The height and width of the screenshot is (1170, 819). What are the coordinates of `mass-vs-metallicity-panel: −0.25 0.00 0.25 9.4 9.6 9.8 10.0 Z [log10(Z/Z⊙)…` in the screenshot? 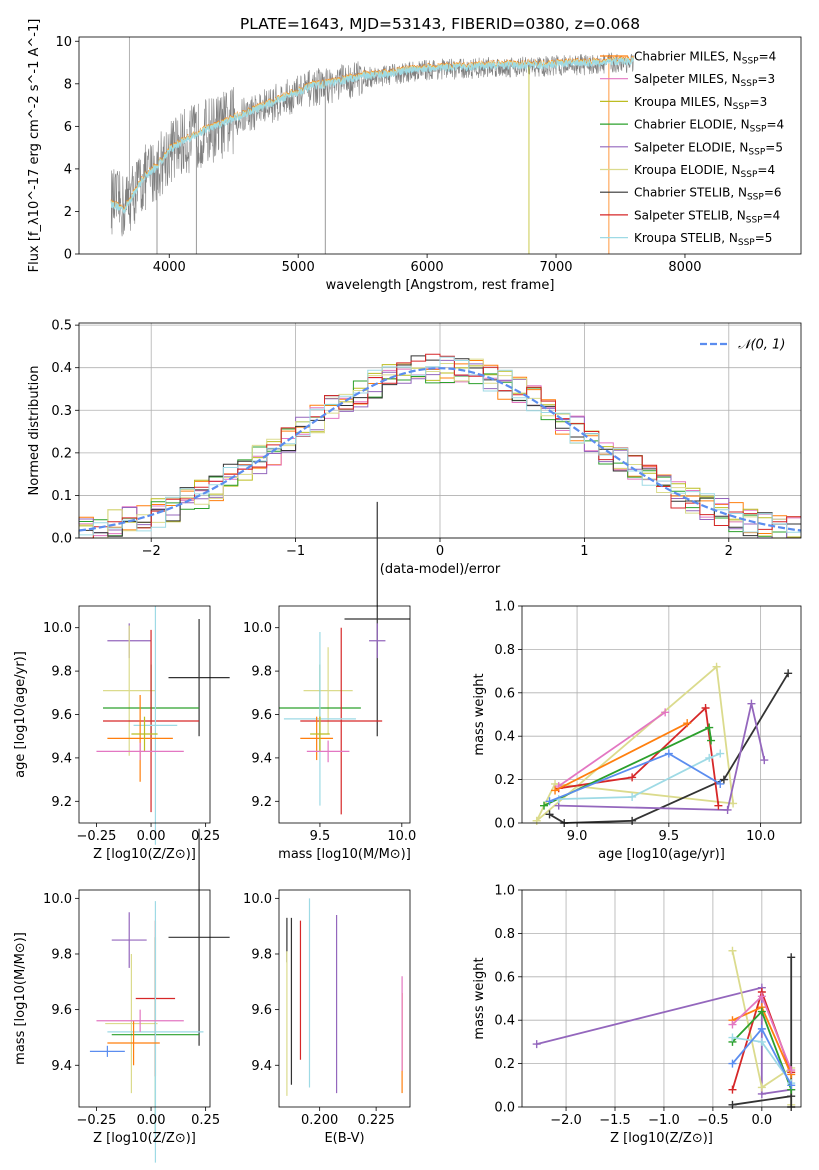 It's located at (121, 995).